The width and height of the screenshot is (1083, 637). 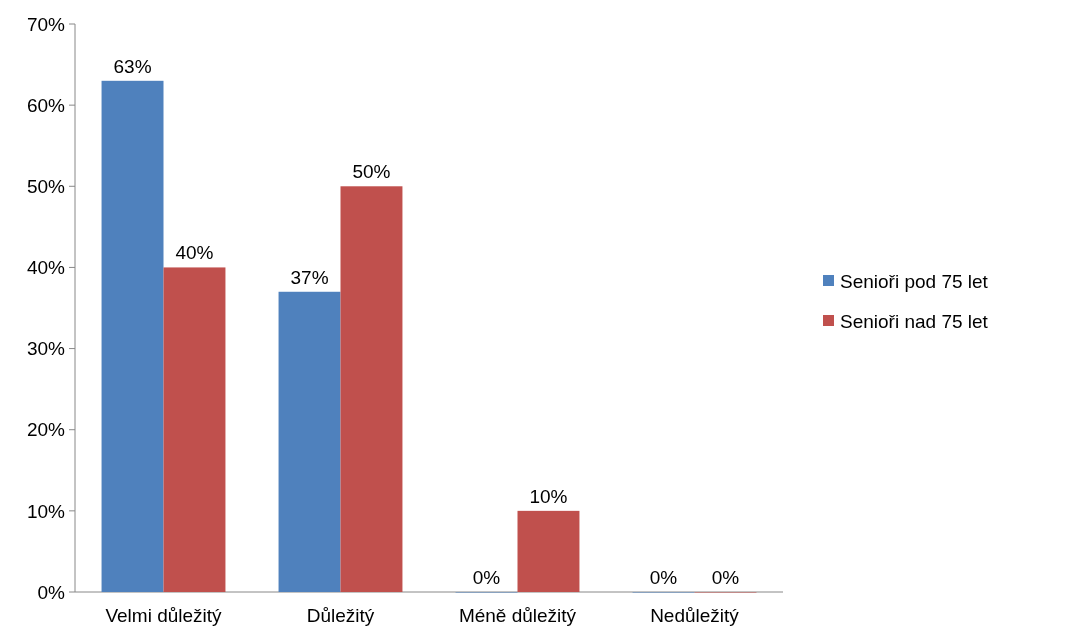 I want to click on y-tick-label: 10%, so click(x=46, y=511).